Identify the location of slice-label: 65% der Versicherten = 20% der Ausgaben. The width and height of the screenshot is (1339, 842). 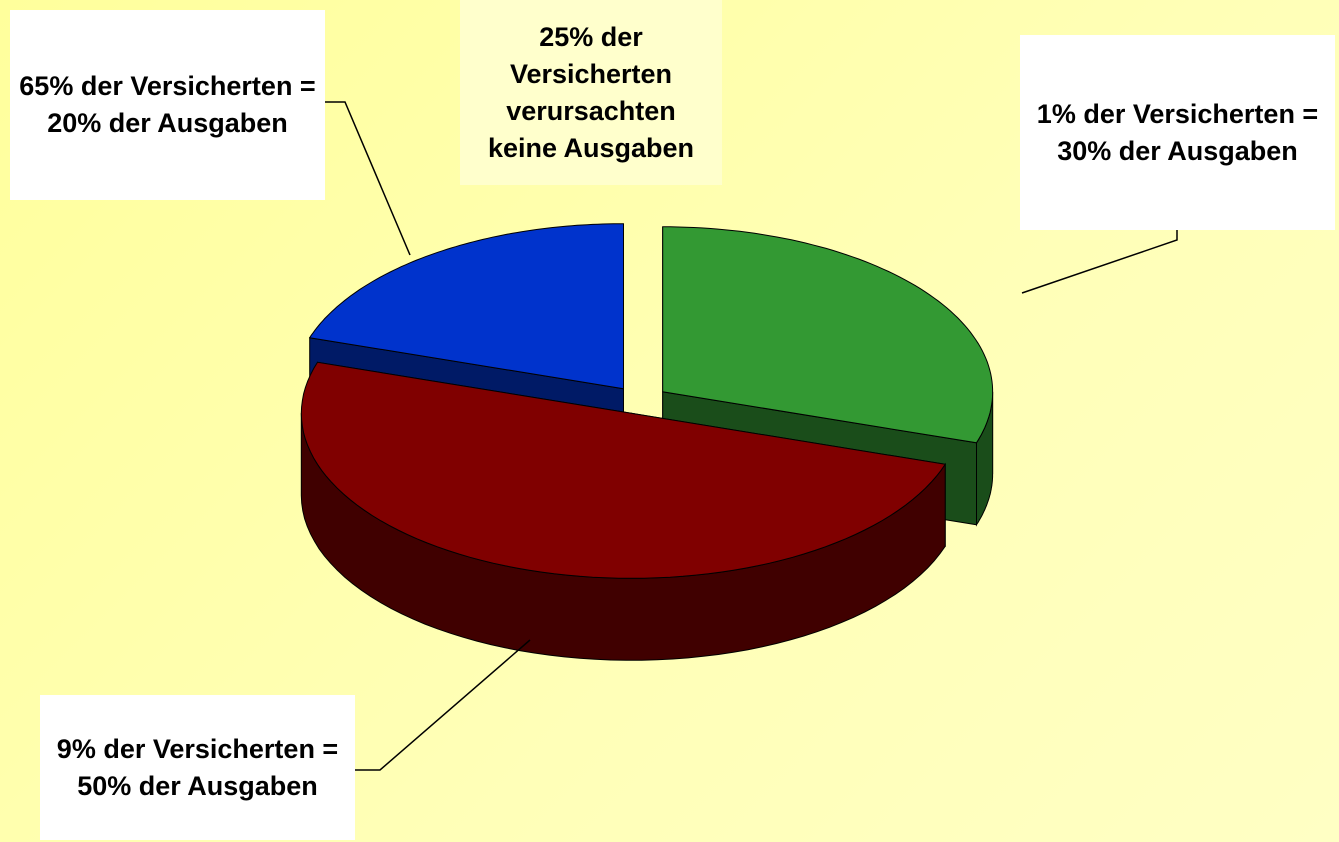
(167, 105).